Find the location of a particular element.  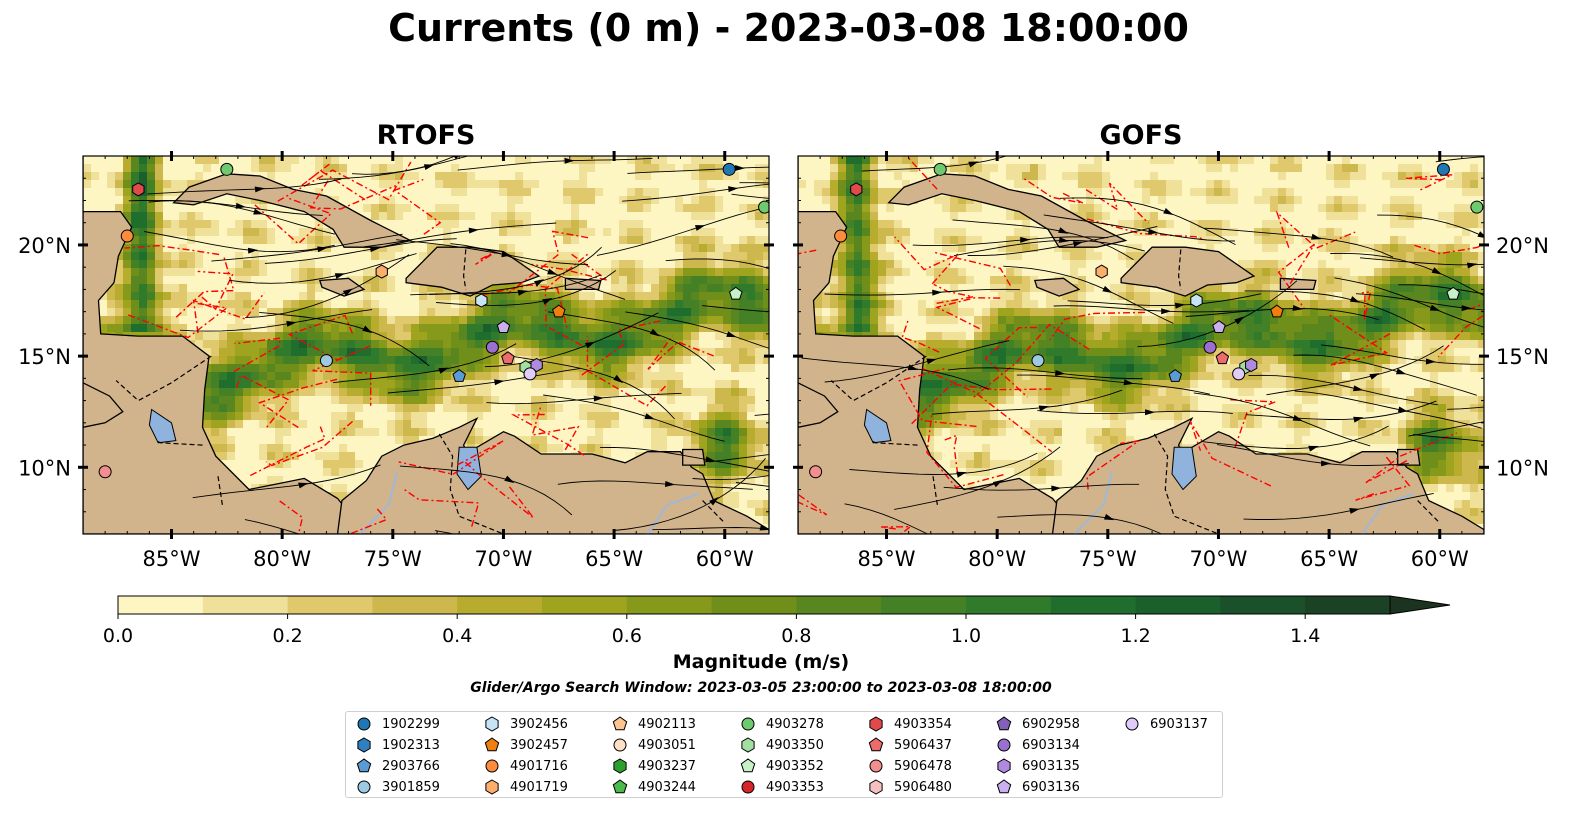

colorbar-tick-label: 1.2 is located at coordinates (1135, 636).